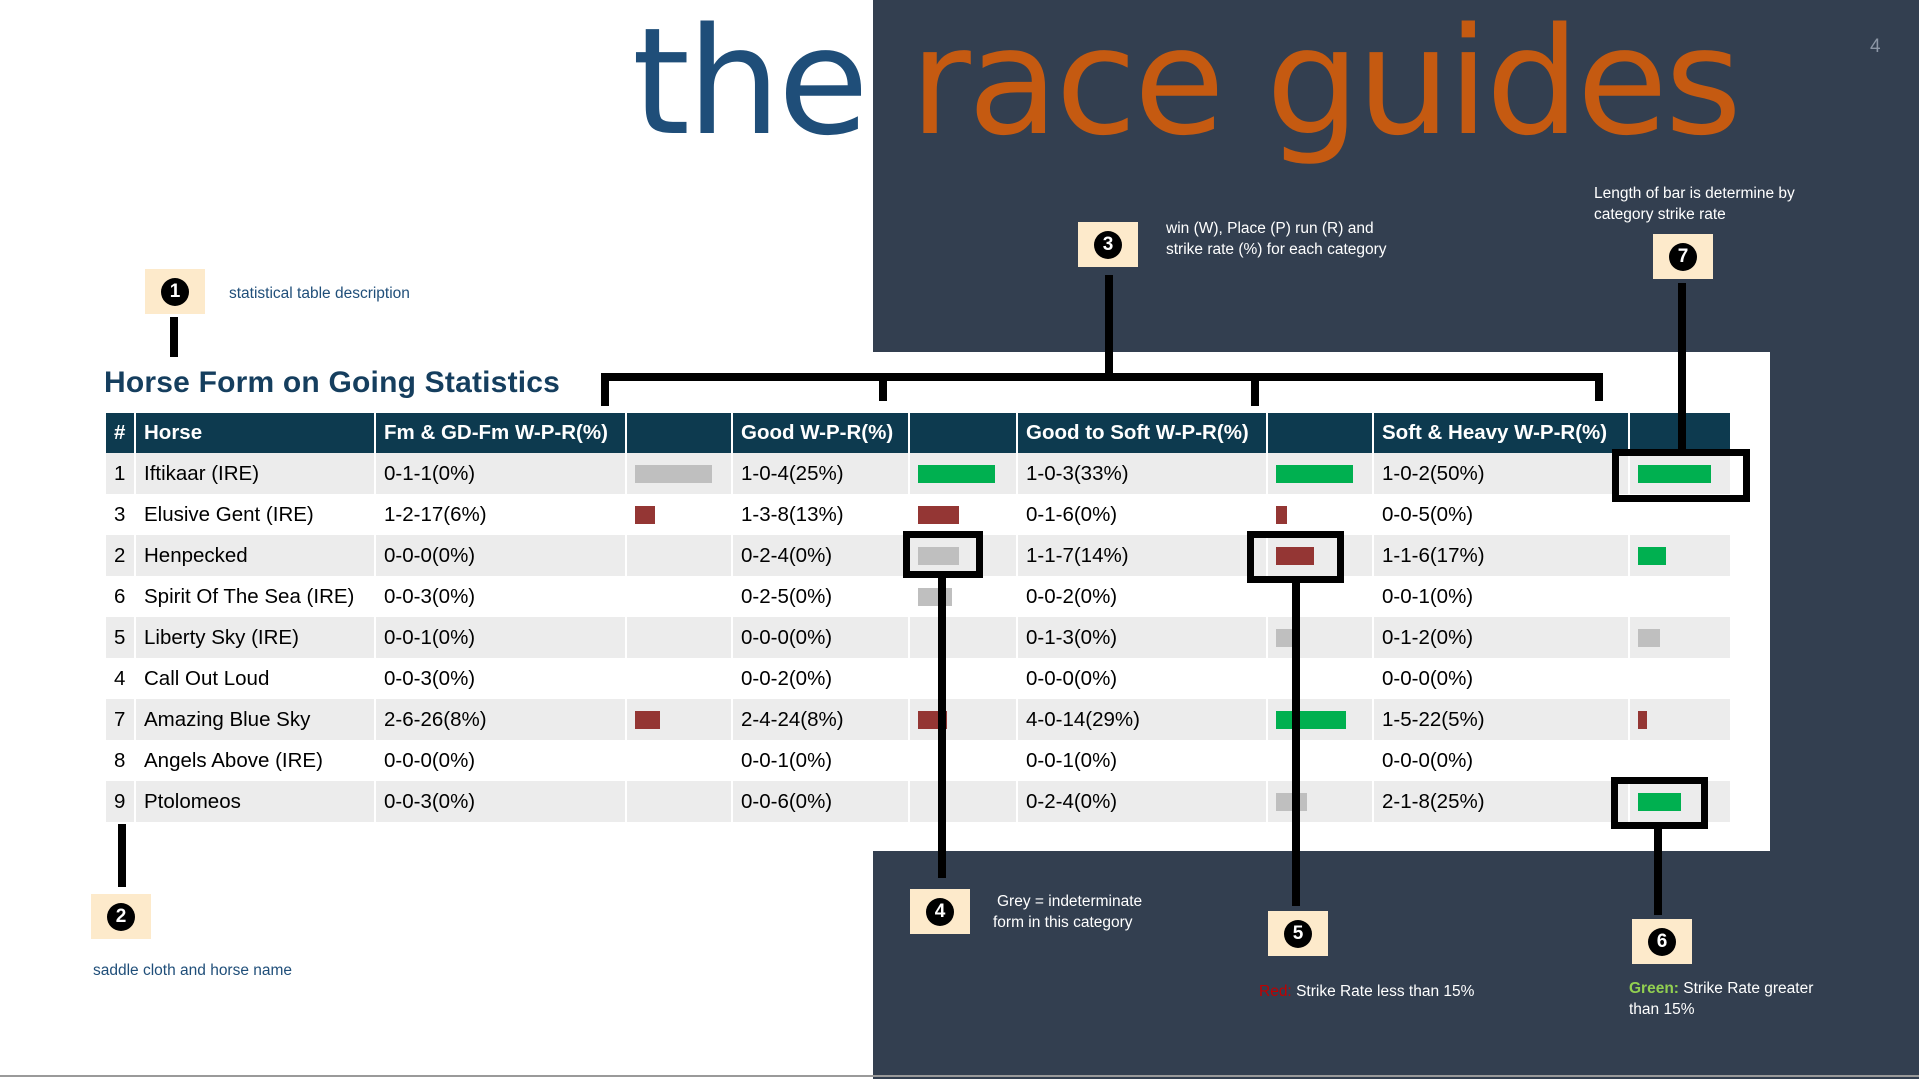 This screenshot has height=1079, width=1919. I want to click on saddle-cloth-number: 6, so click(121, 596).